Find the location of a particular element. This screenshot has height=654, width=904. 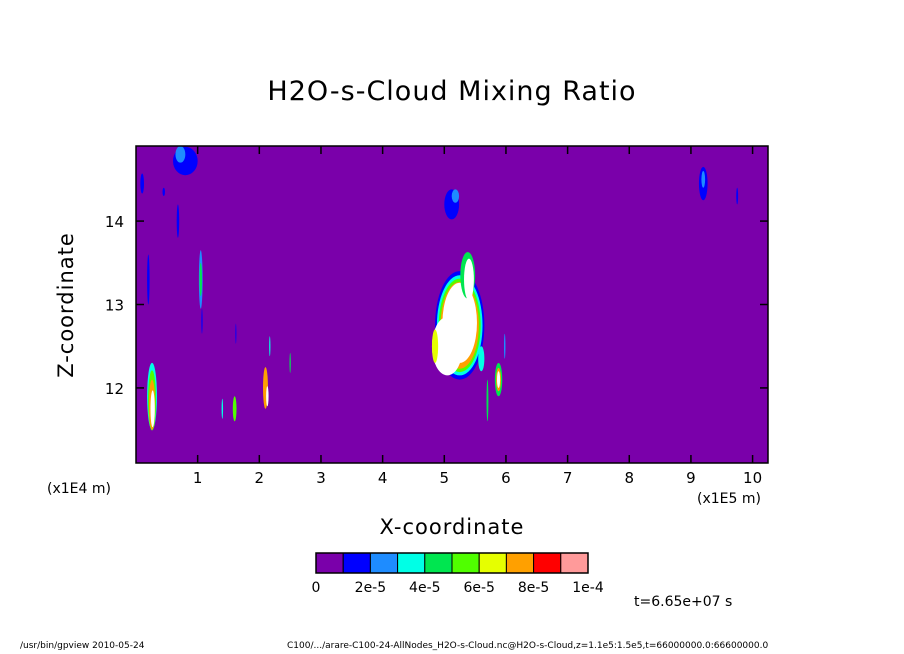

x-tick-label: 4 is located at coordinates (383, 478).